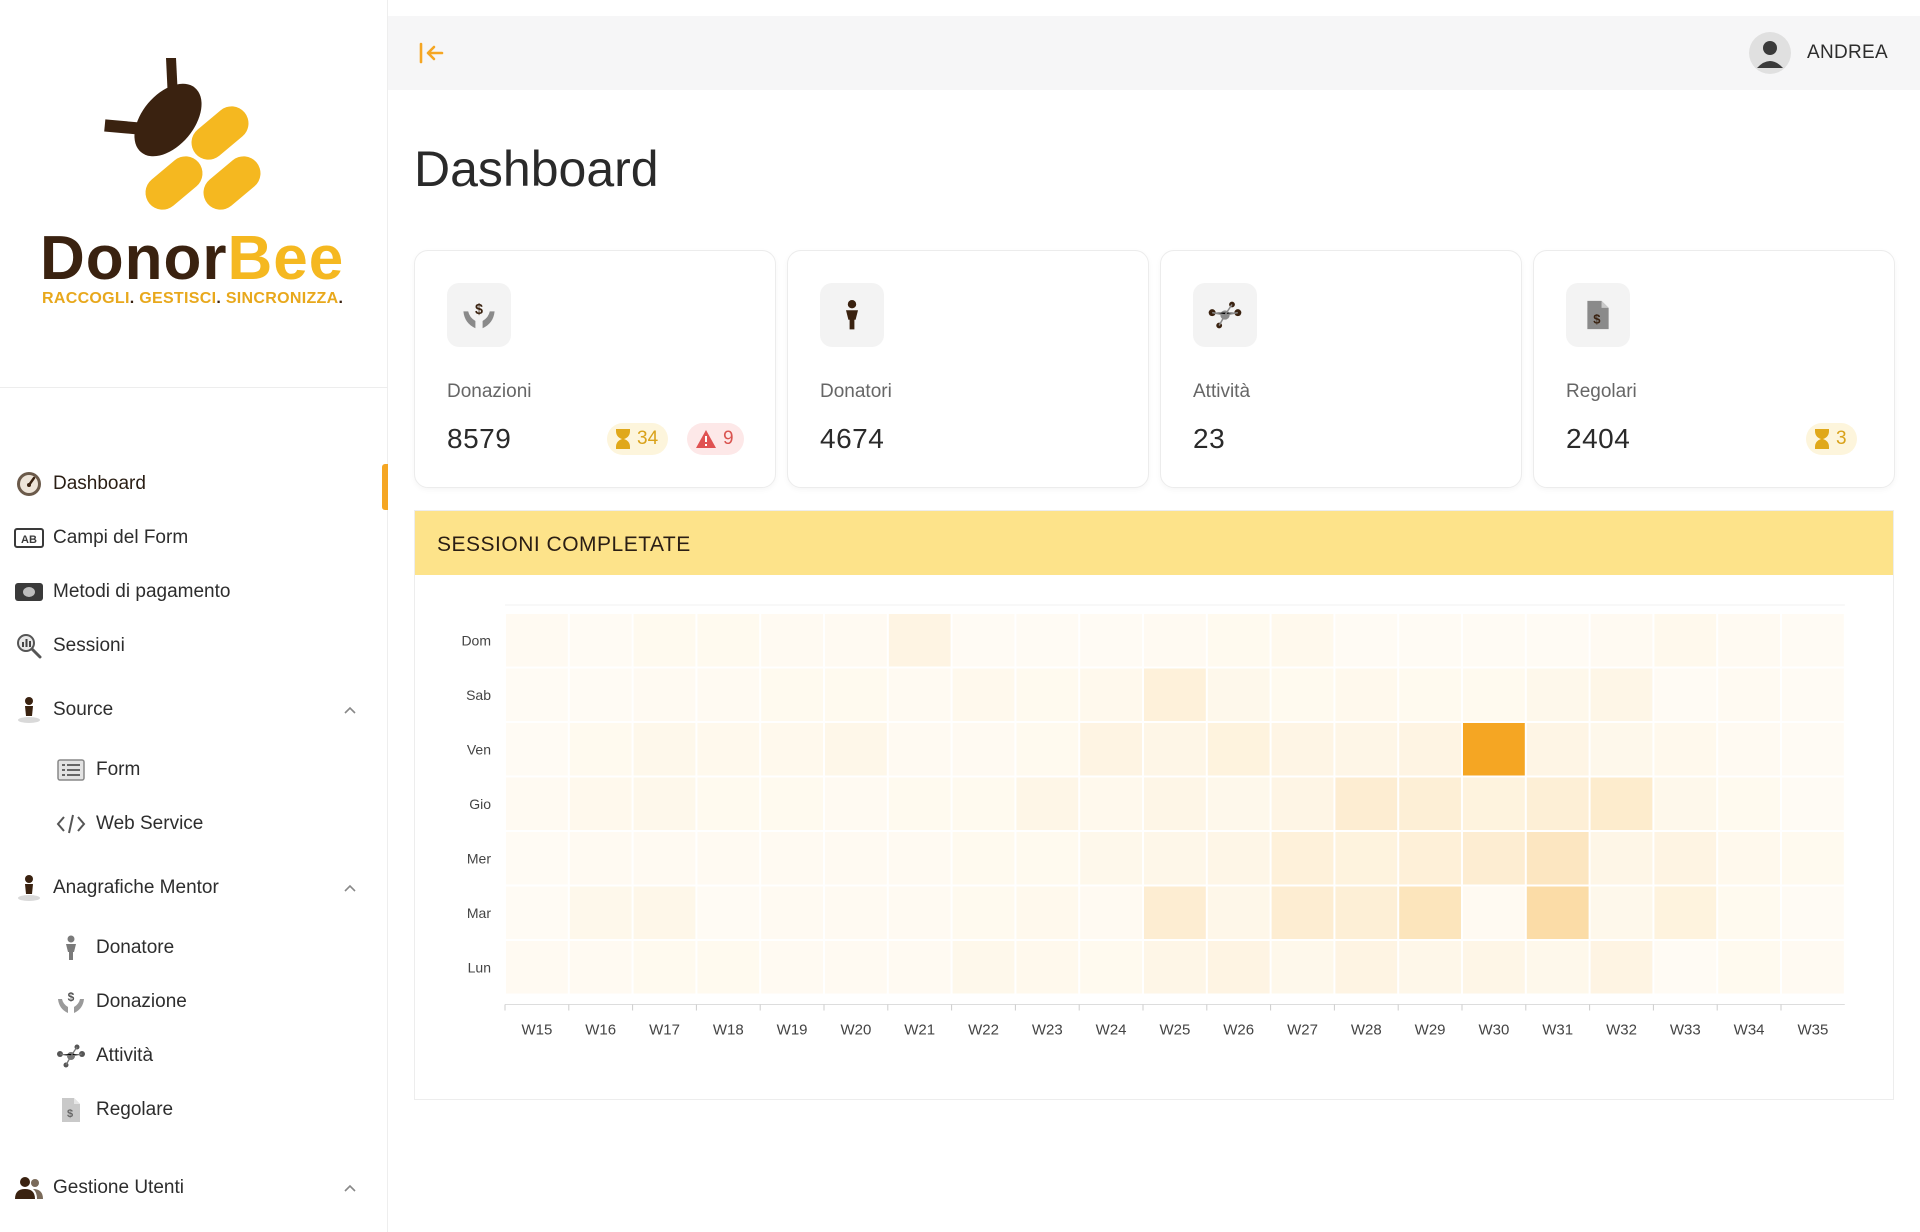 The image size is (1920, 1232). What do you see at coordinates (194, 770) in the screenshot?
I see `sidebar-item-form: Form` at bounding box center [194, 770].